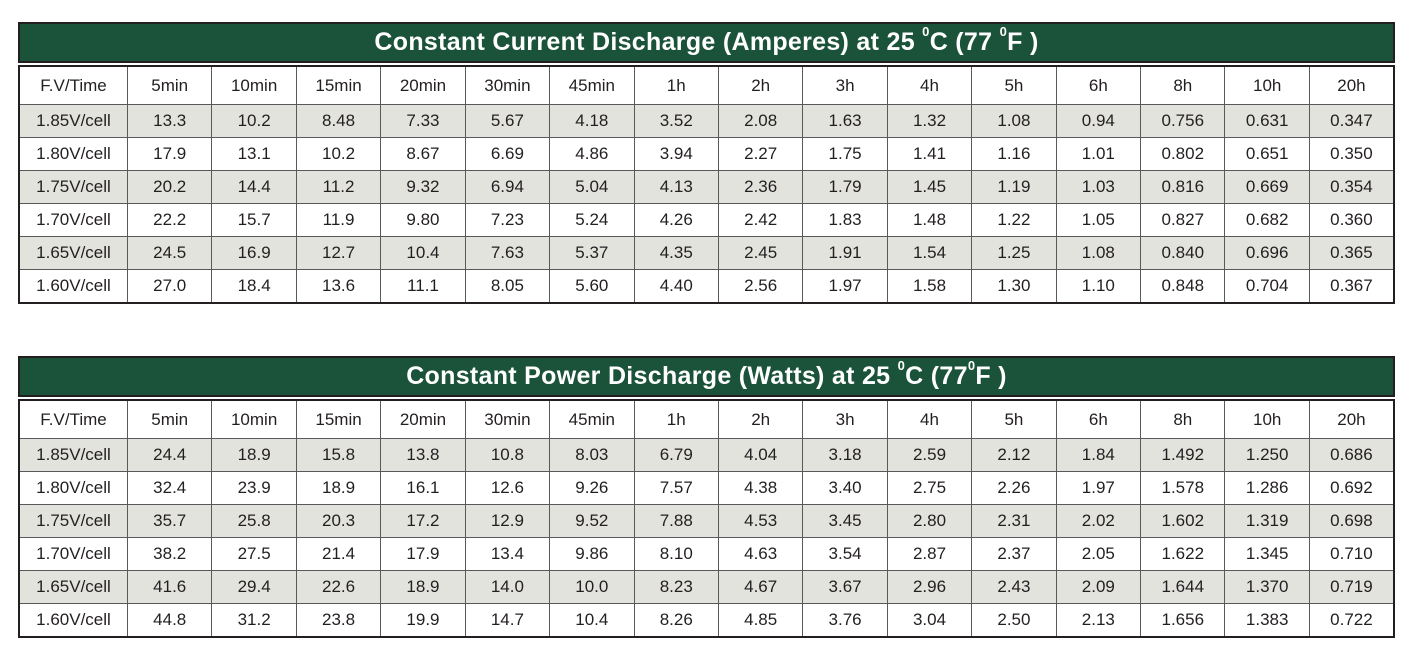  I want to click on value-cell: 15.8, so click(338, 455).